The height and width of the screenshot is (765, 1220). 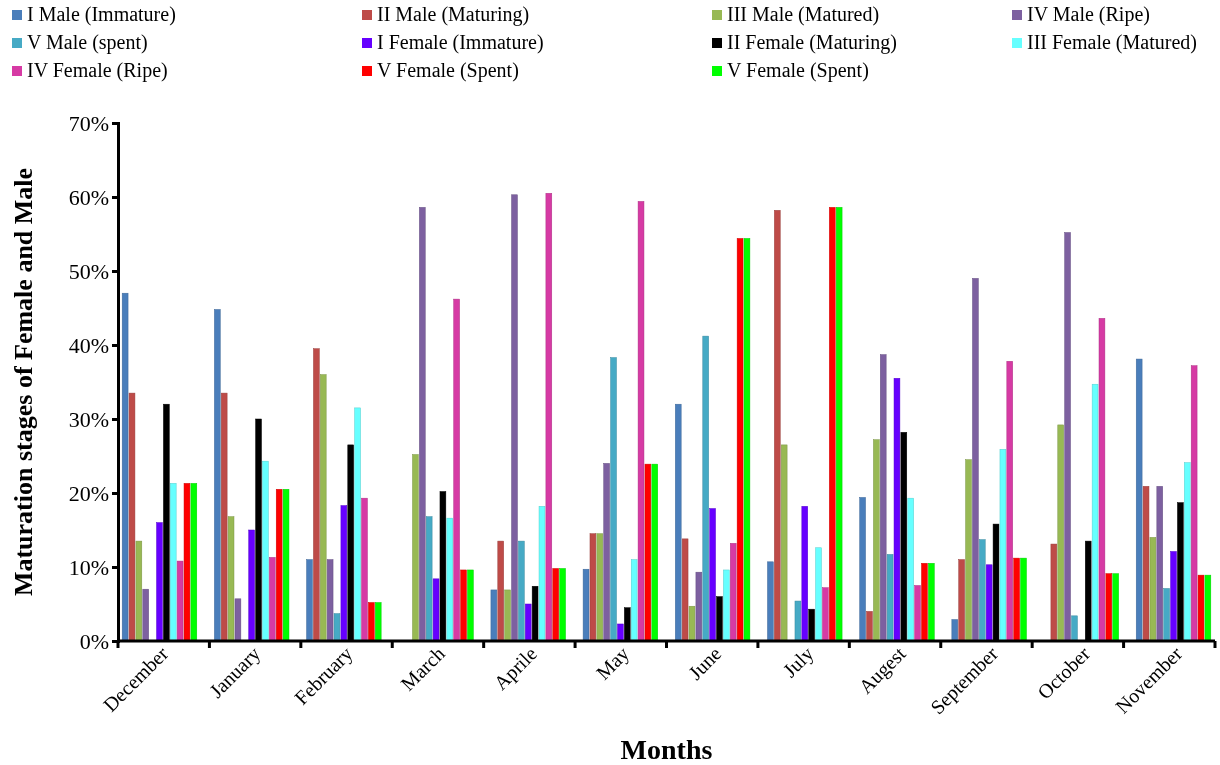 I want to click on y-tick-label: 10%, so click(x=88, y=567).